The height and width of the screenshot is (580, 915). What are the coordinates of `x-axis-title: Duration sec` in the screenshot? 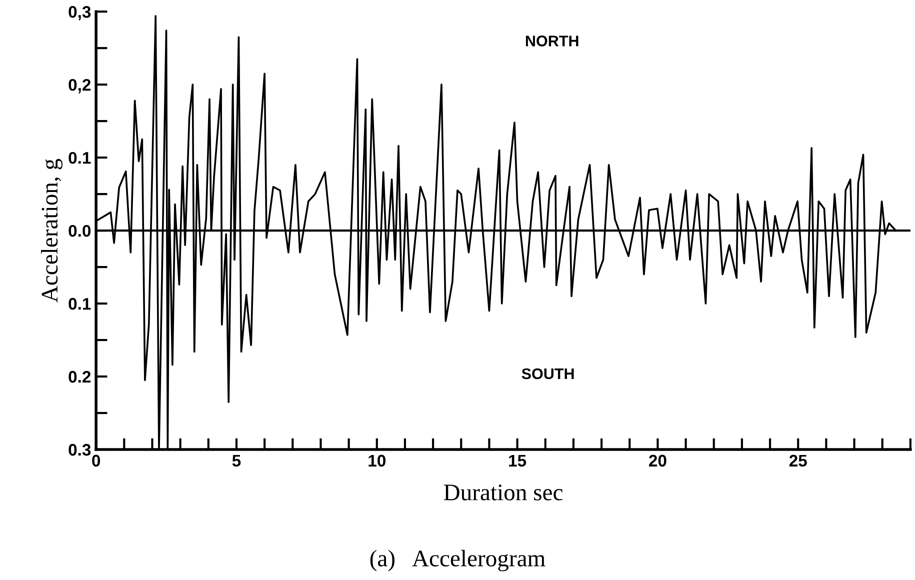 It's located at (503, 492).